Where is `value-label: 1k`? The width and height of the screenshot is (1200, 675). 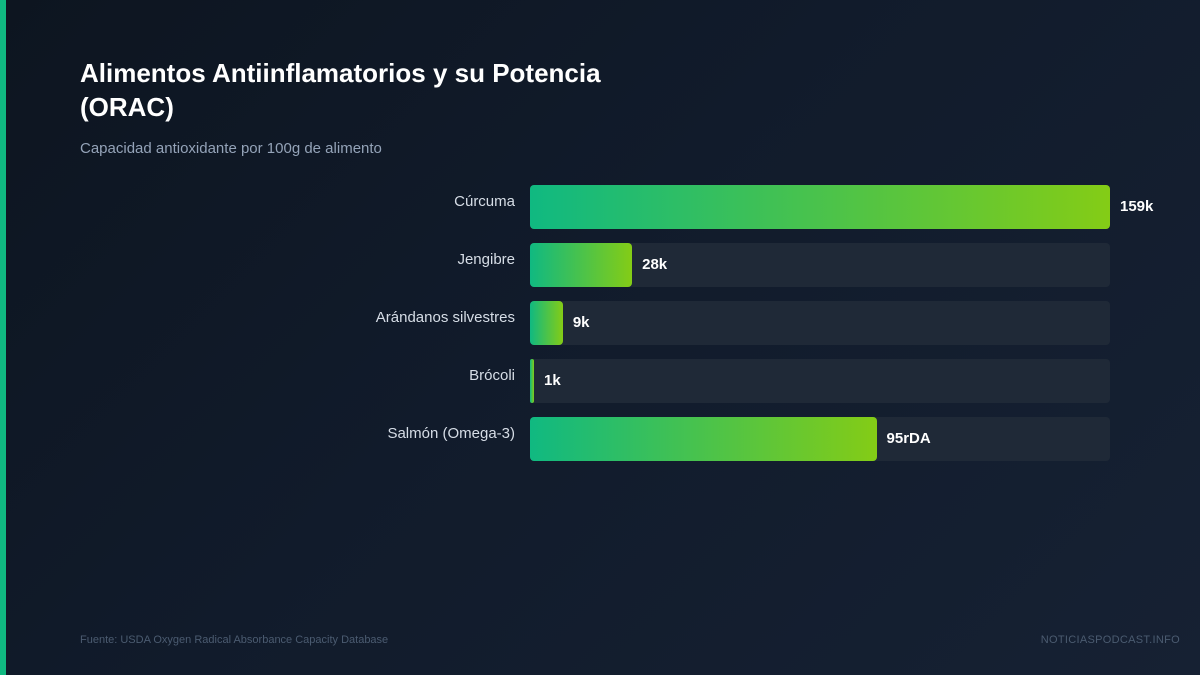 value-label: 1k is located at coordinates (552, 380).